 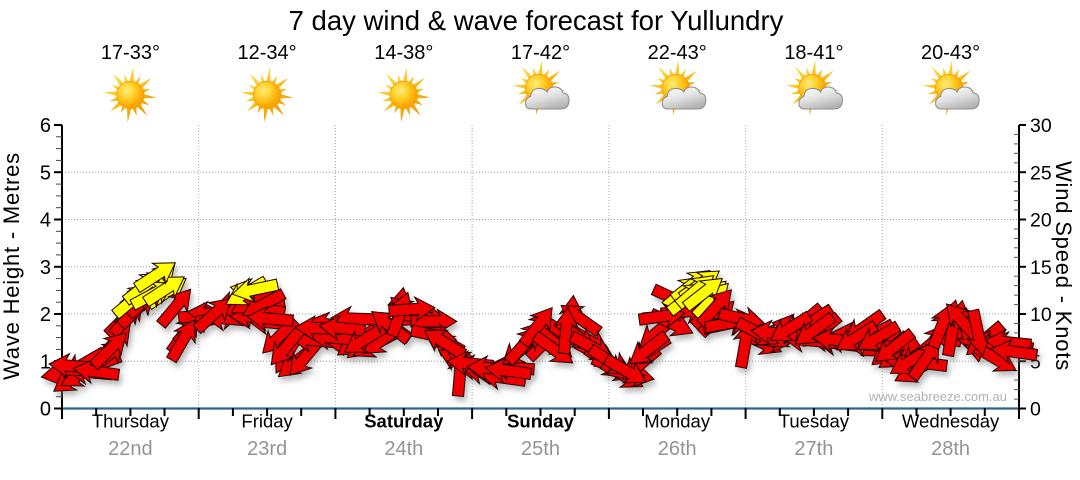 What do you see at coordinates (130, 53) in the screenshot?
I see `svg-text: 17-33°` at bounding box center [130, 53].